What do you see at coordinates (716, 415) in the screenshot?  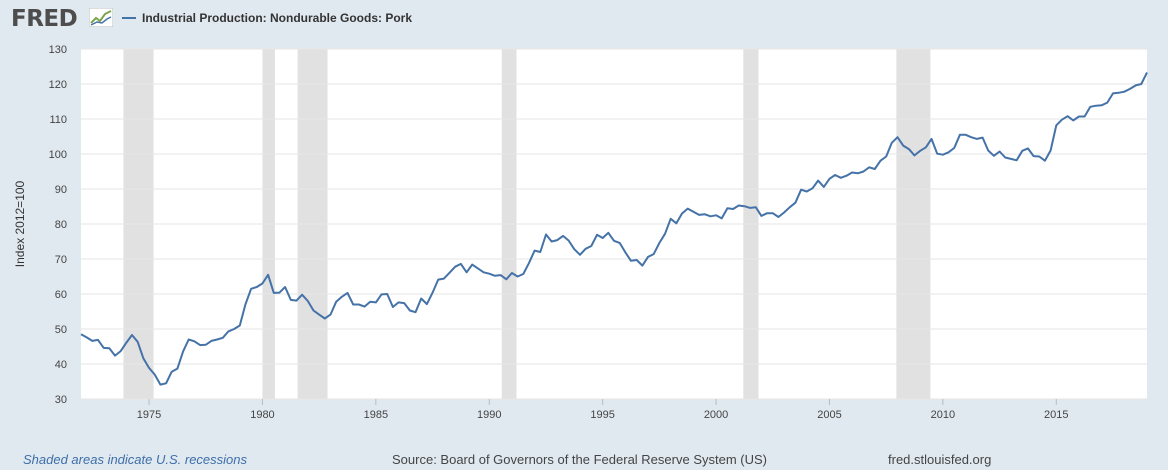 I see `x-tick-label: 2000` at bounding box center [716, 415].